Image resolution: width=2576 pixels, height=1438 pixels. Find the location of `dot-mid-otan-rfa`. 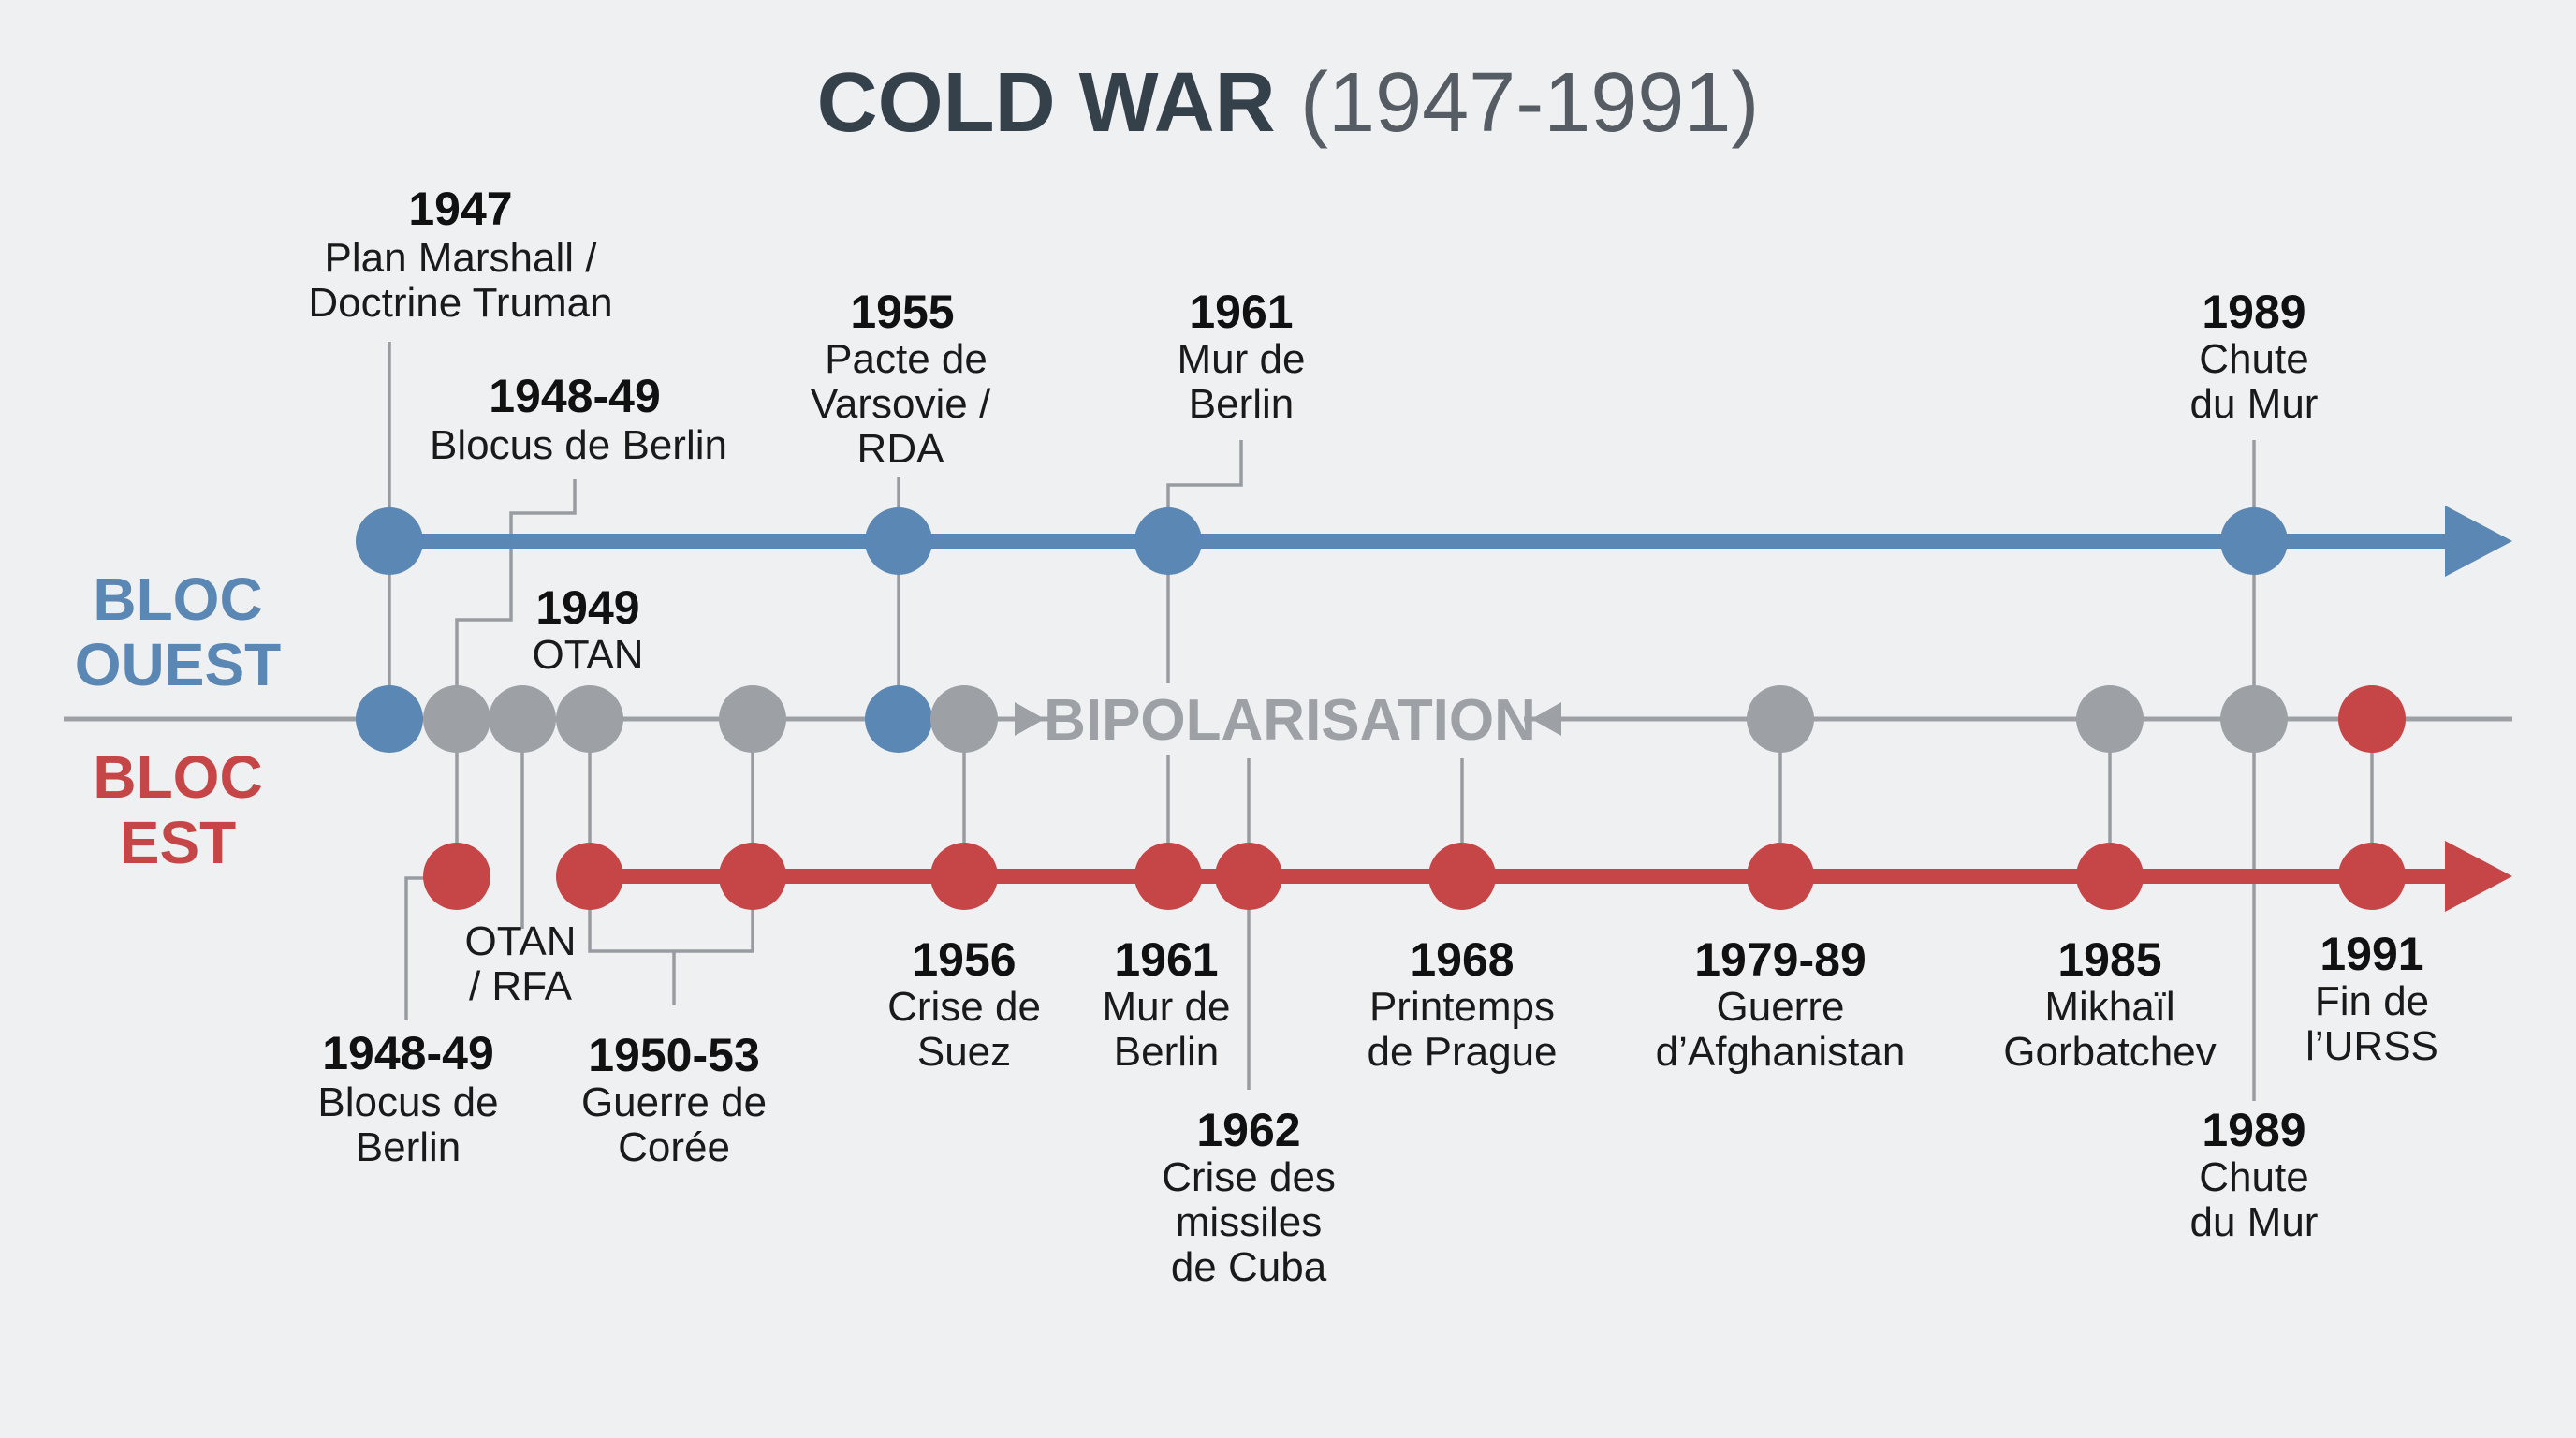

dot-mid-otan-rfa is located at coordinates (522, 719).